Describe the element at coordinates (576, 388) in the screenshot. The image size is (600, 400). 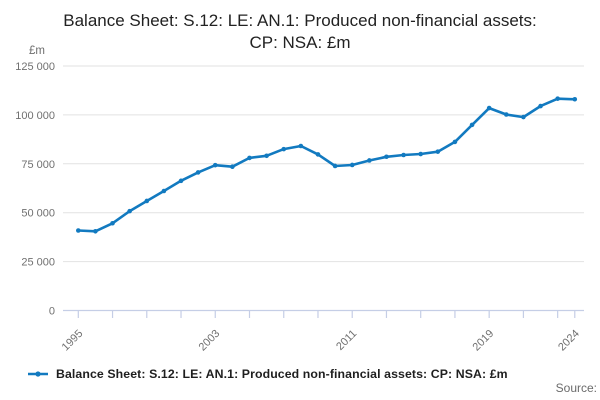
I see `source-label: Source:` at that location.